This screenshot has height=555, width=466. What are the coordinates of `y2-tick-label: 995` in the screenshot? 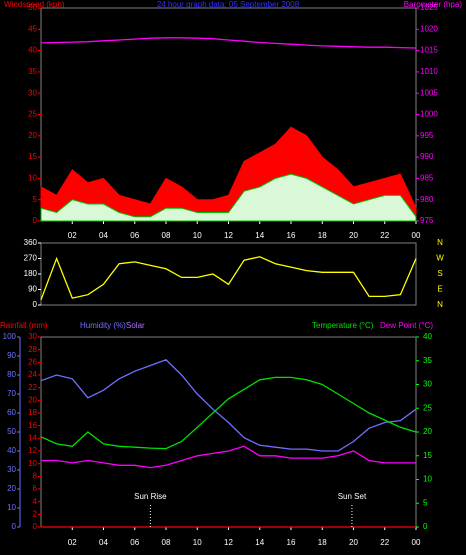 It's located at (427, 135).